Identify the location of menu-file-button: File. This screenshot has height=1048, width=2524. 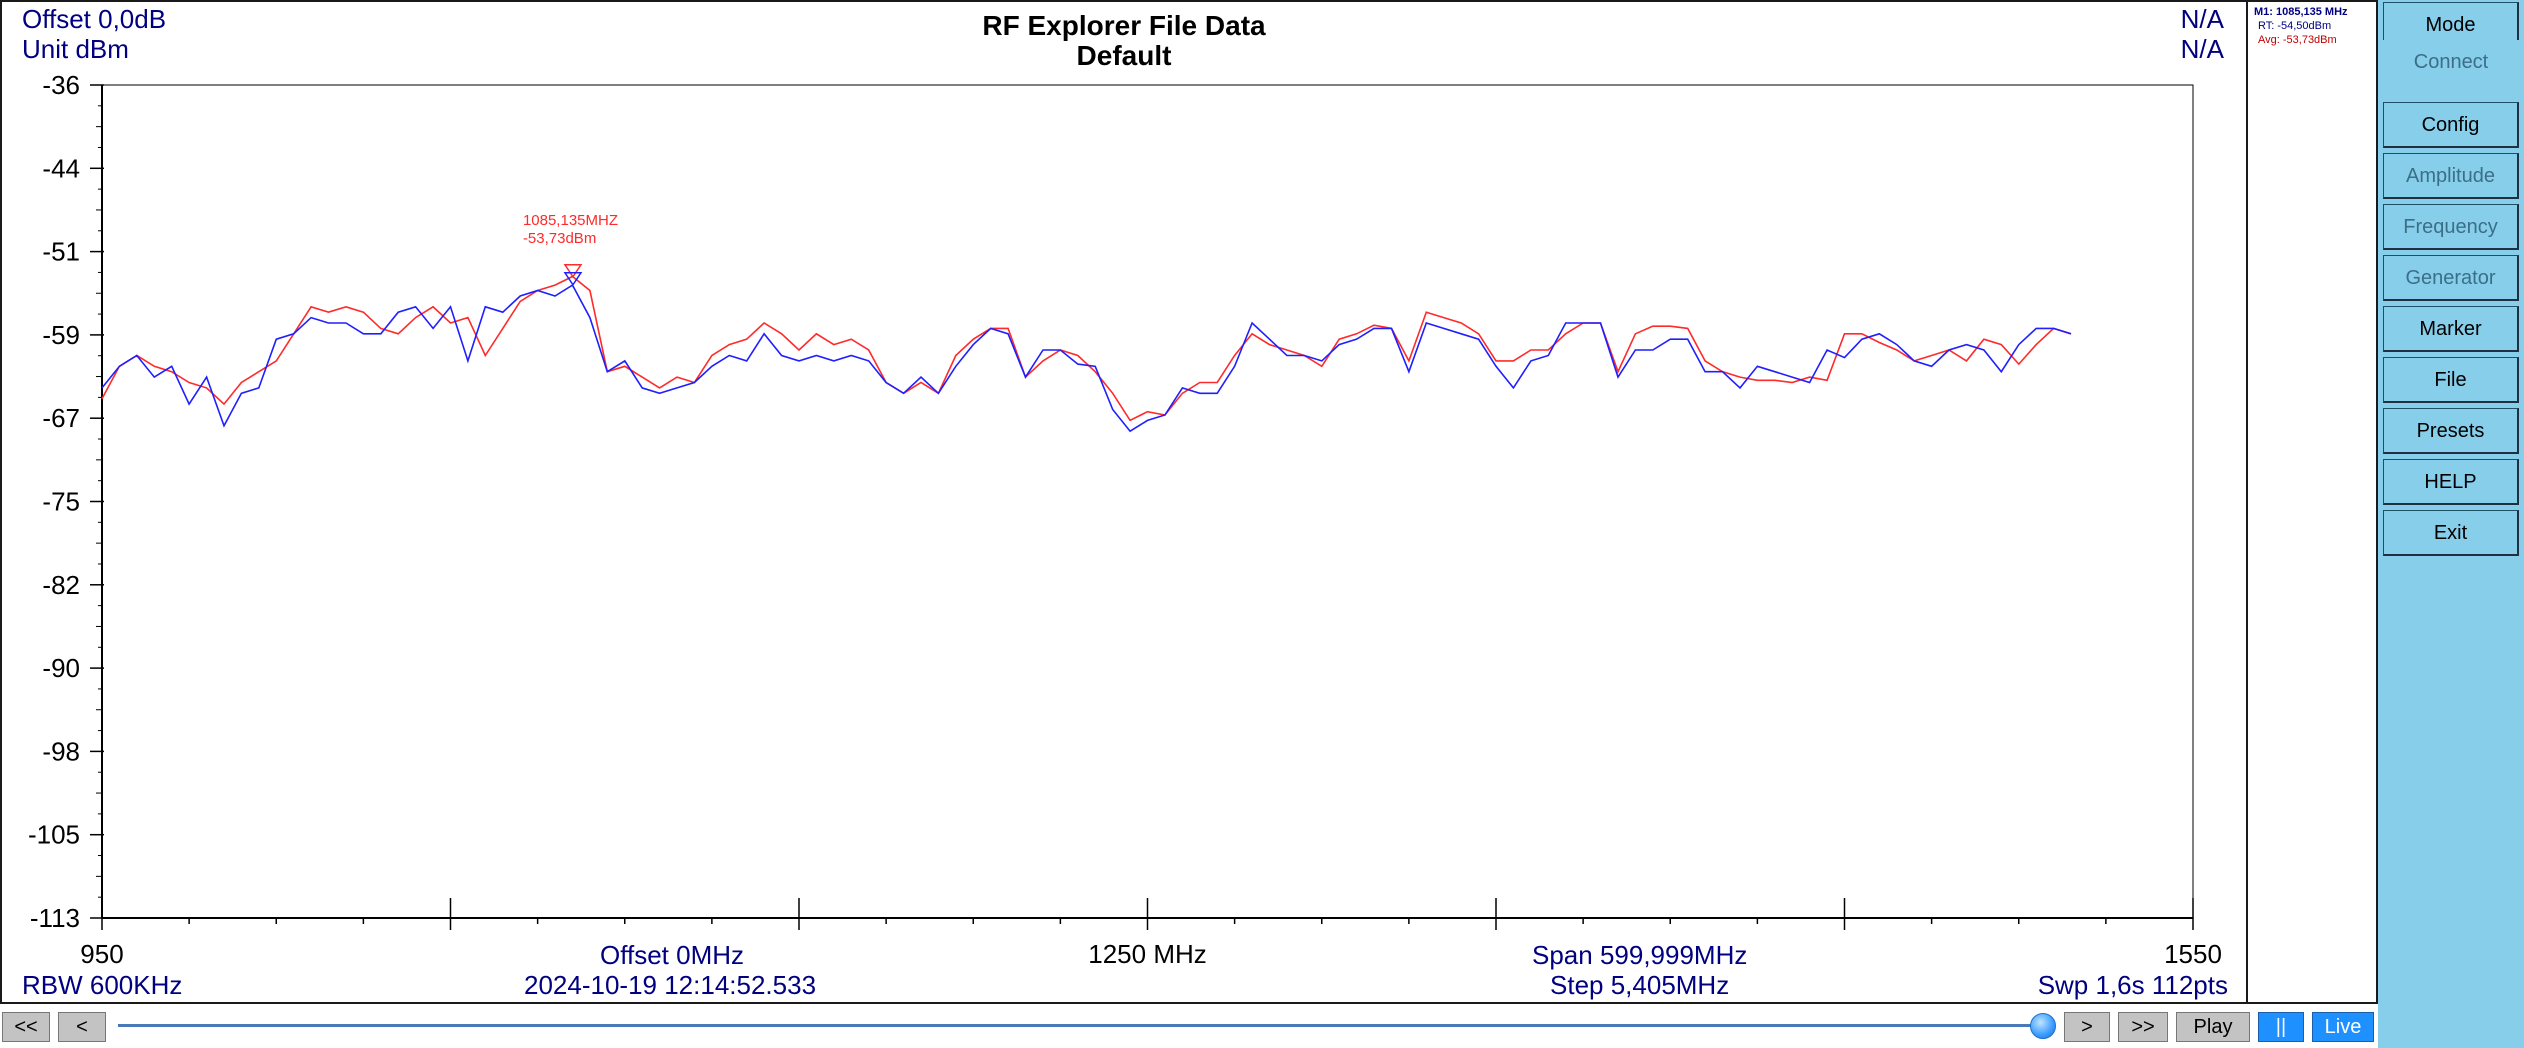
(2451, 380).